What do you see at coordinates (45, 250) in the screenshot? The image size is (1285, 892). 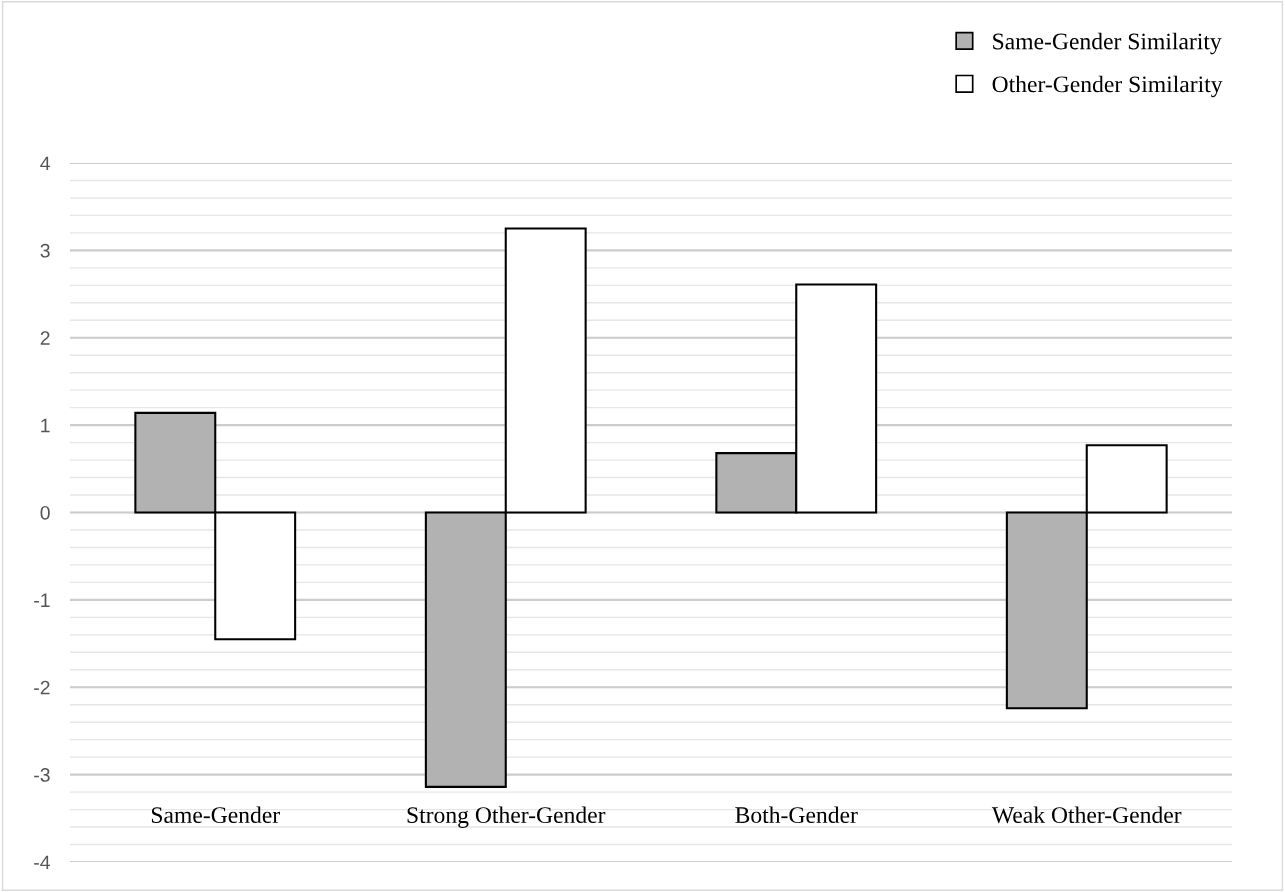 I see `y-tick-label: 3` at bounding box center [45, 250].